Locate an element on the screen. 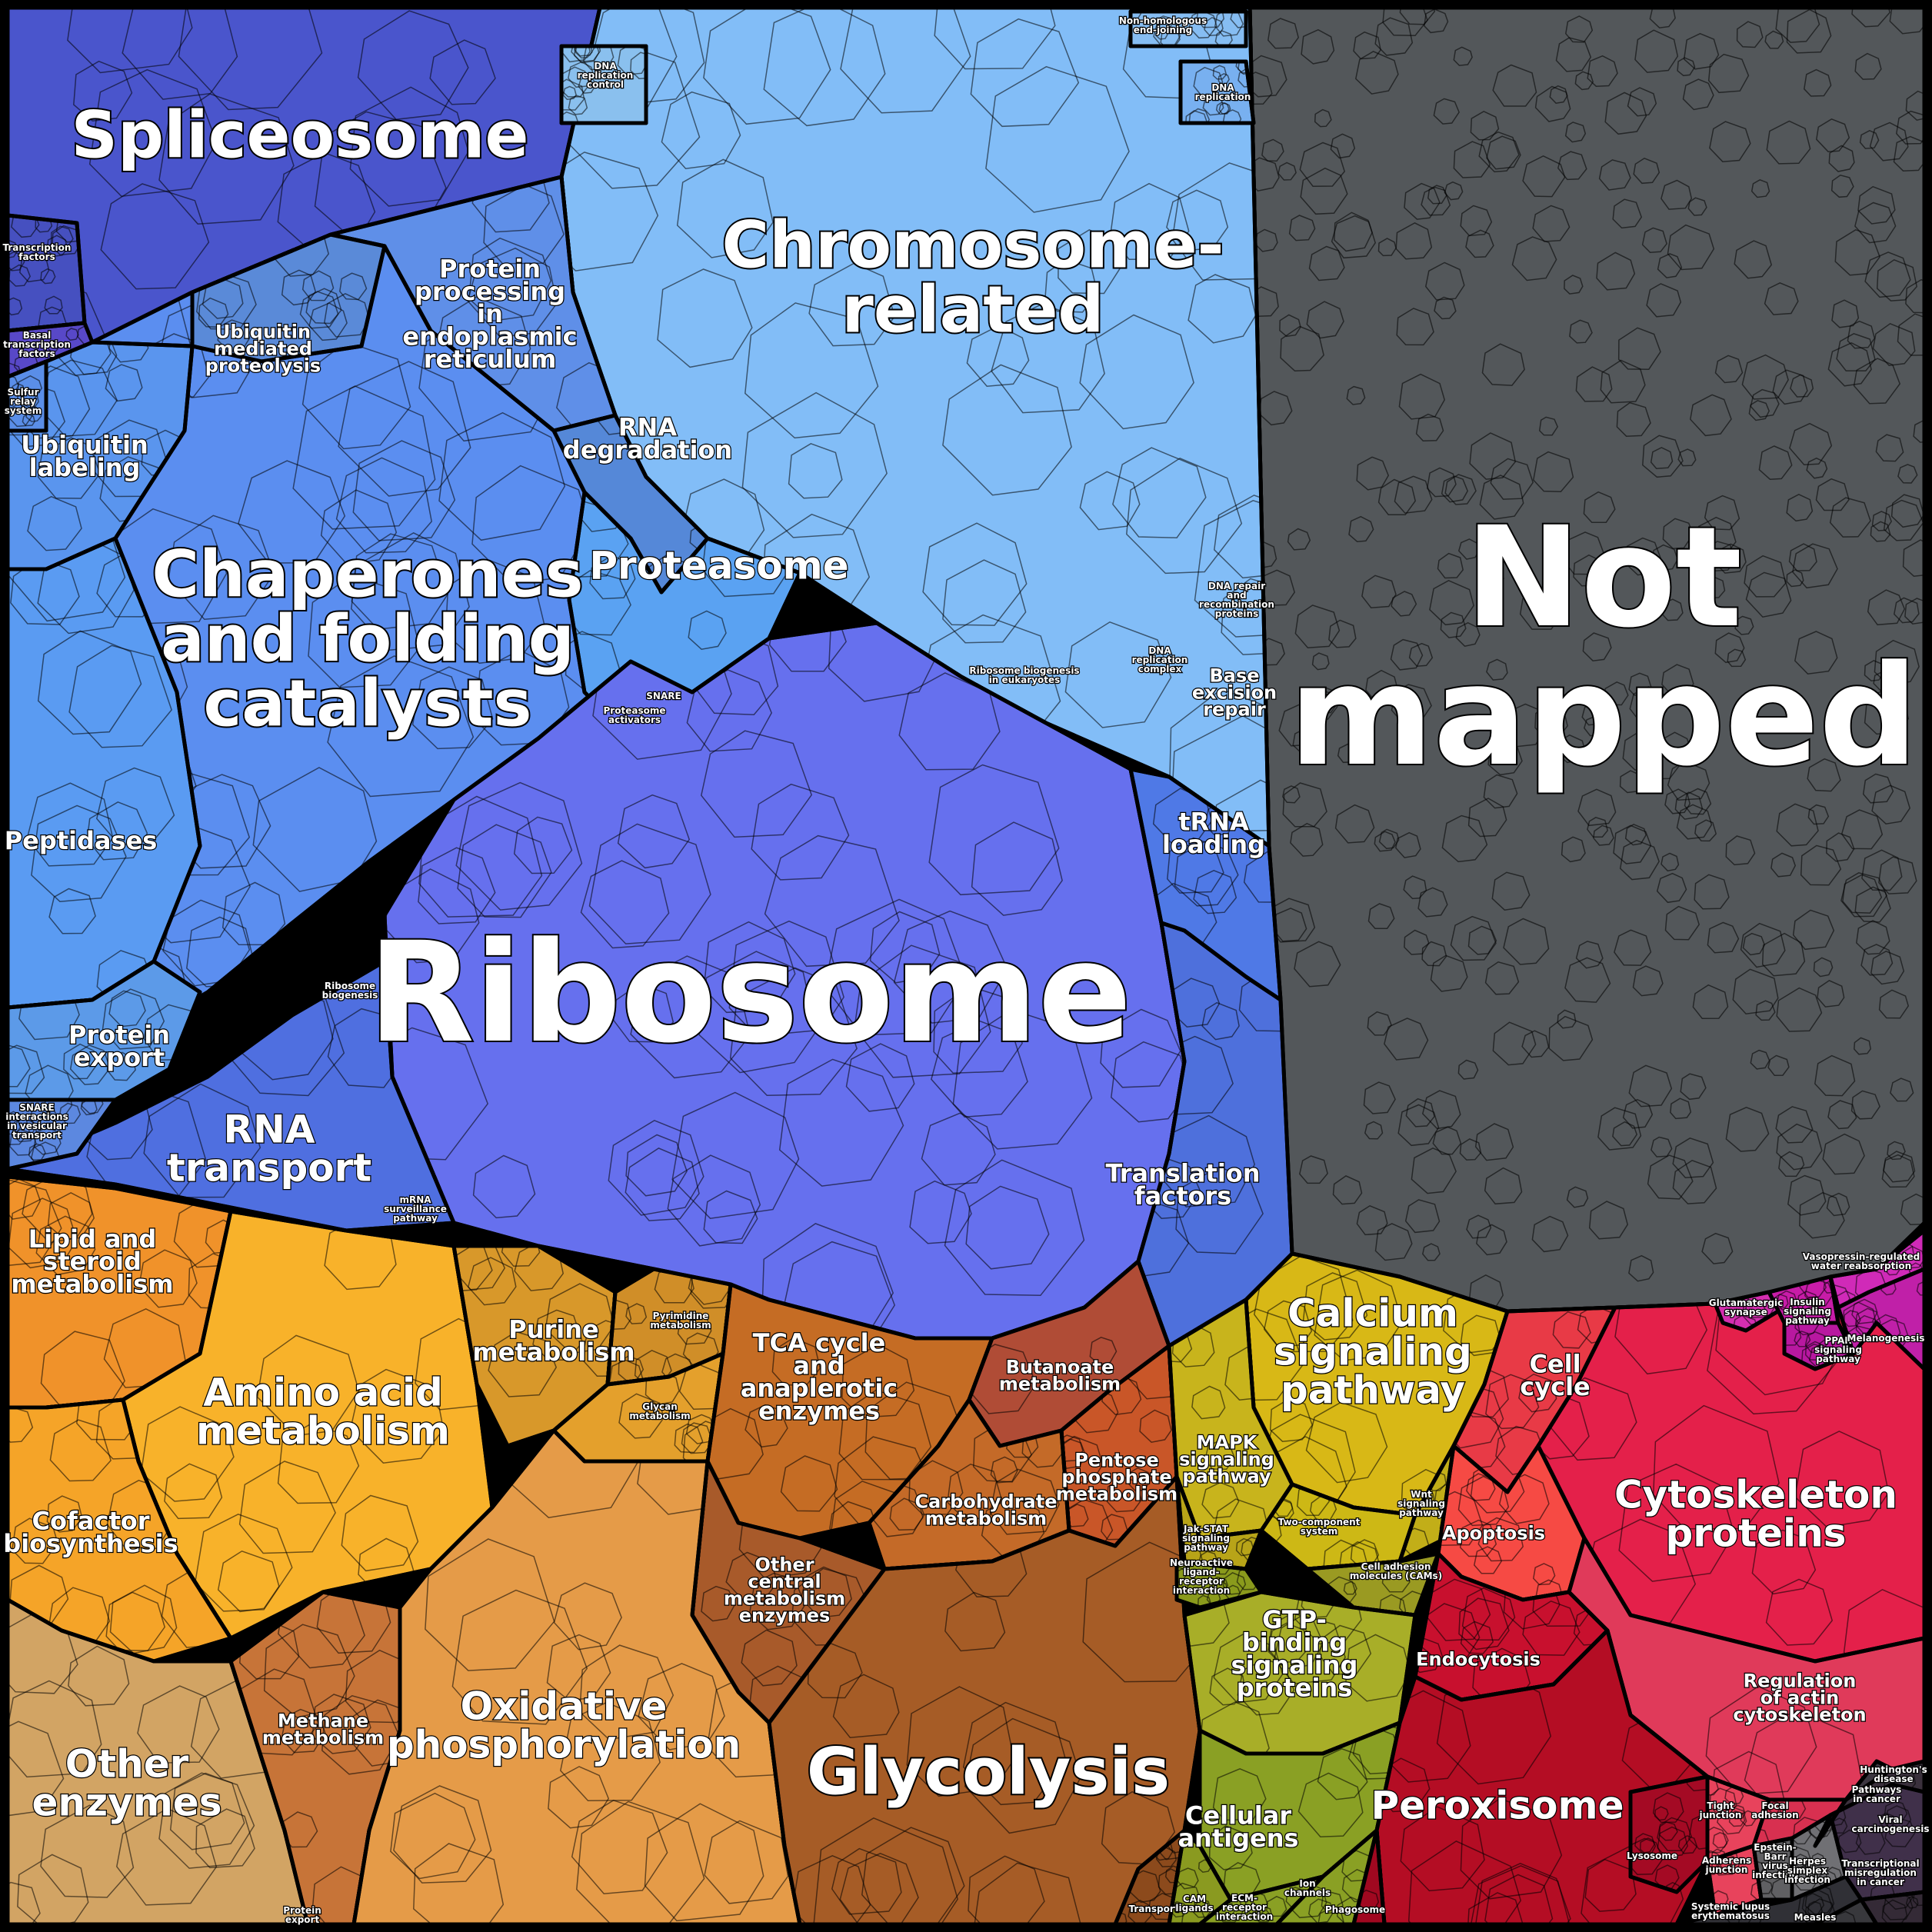 The image size is (1932, 1932). label-line: Not is located at coordinates (1603, 578).